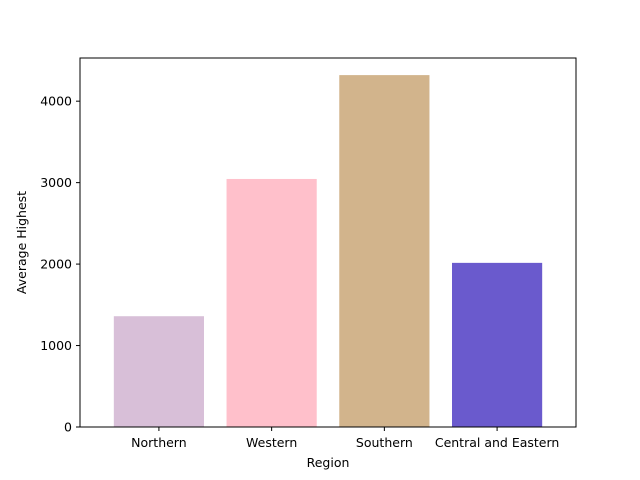 Image resolution: width=640 pixels, height=480 pixels. Describe the element at coordinates (68, 427) in the screenshot. I see `y-tick-label: 0` at that location.